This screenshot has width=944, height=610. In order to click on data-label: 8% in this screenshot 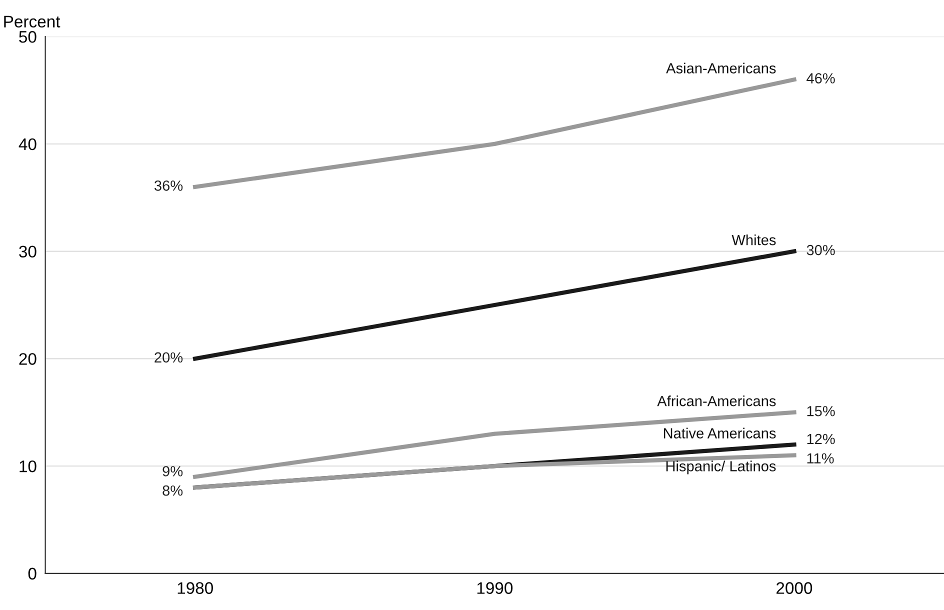, I will do `click(172, 490)`.